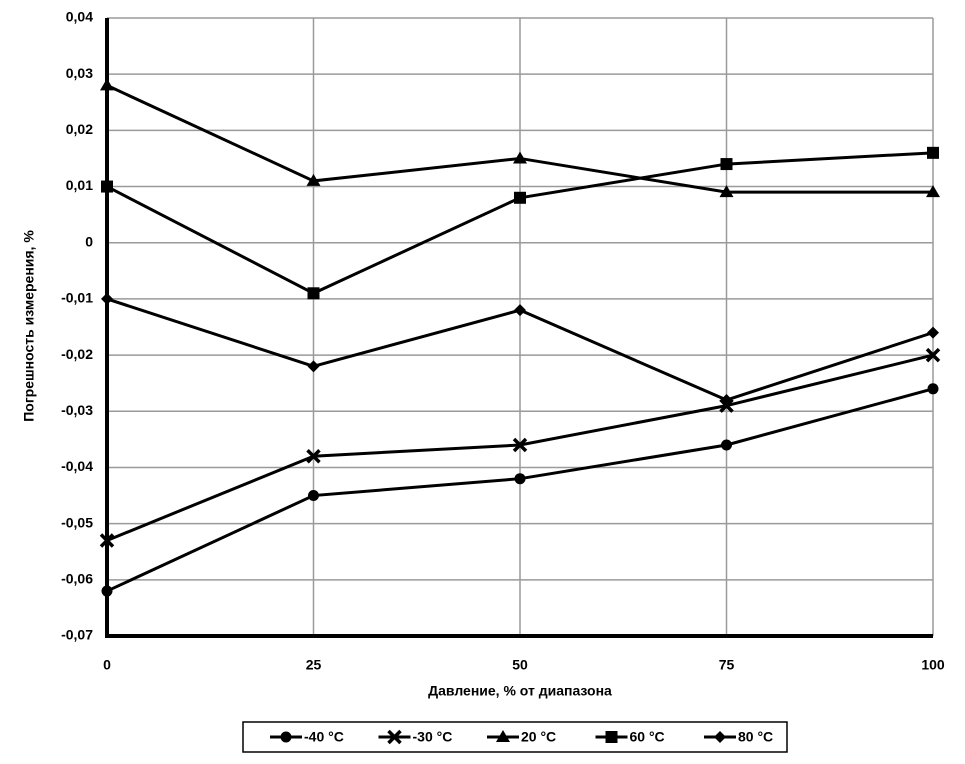  What do you see at coordinates (324, 737) in the screenshot?
I see `legend-label: -40 °C` at bounding box center [324, 737].